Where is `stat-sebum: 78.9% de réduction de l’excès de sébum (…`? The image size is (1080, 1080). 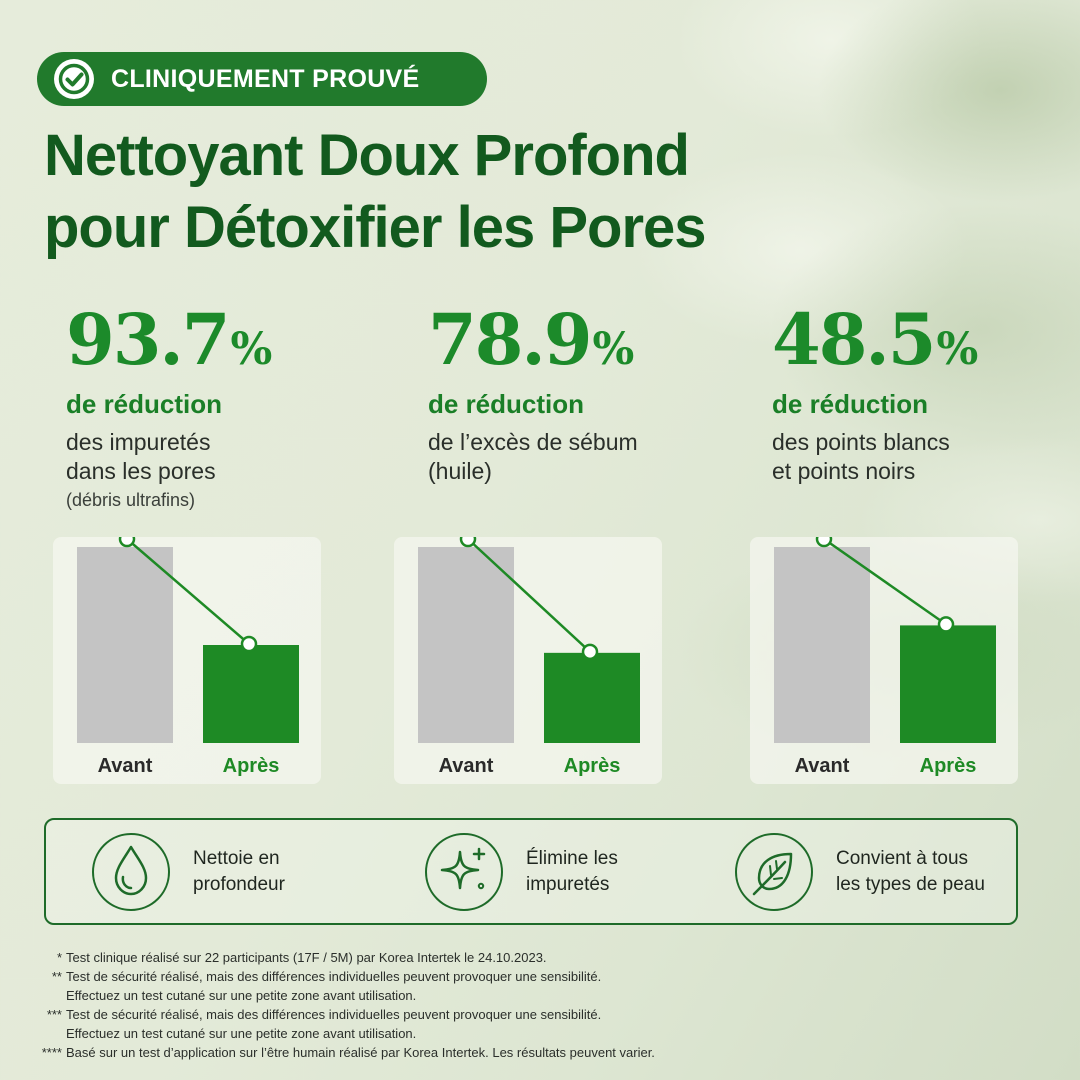
stat-sebum: 78.9% de réduction de l’excès de sébum (… is located at coordinates (588, 395).